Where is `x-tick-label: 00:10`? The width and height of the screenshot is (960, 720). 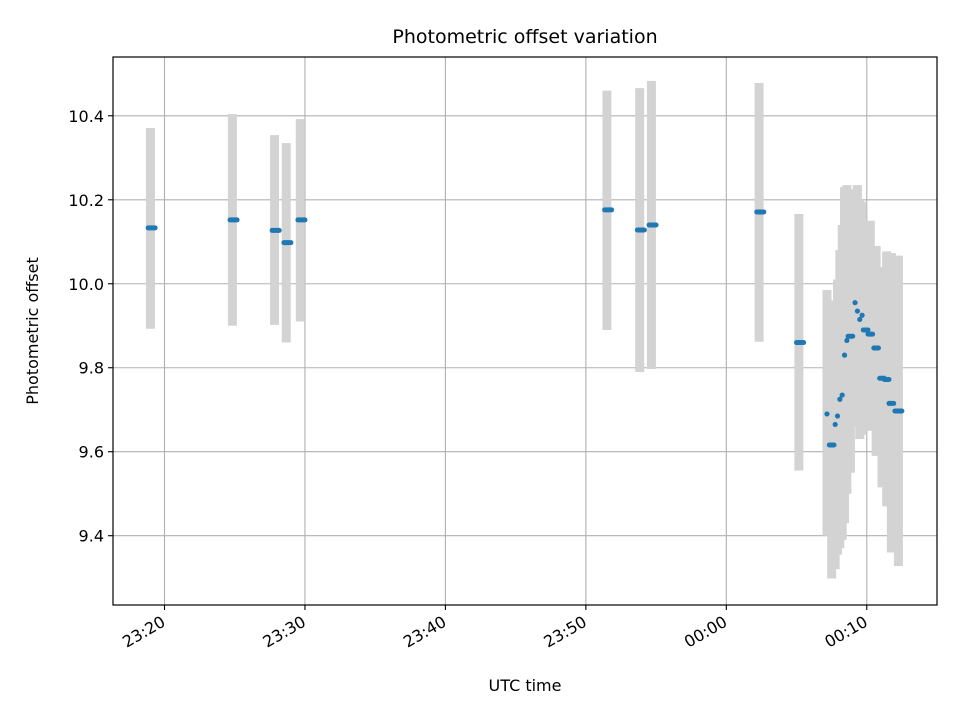
x-tick-label: 00:10 is located at coordinates (845, 632).